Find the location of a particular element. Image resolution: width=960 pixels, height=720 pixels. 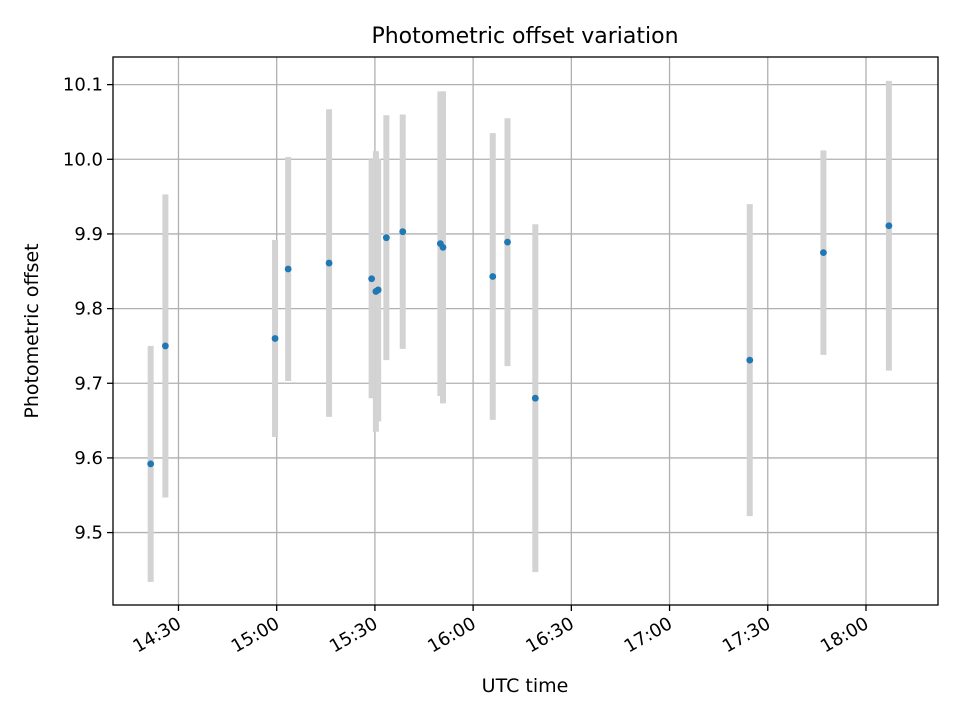

y-tick-label: 9.6 is located at coordinates (88, 458).